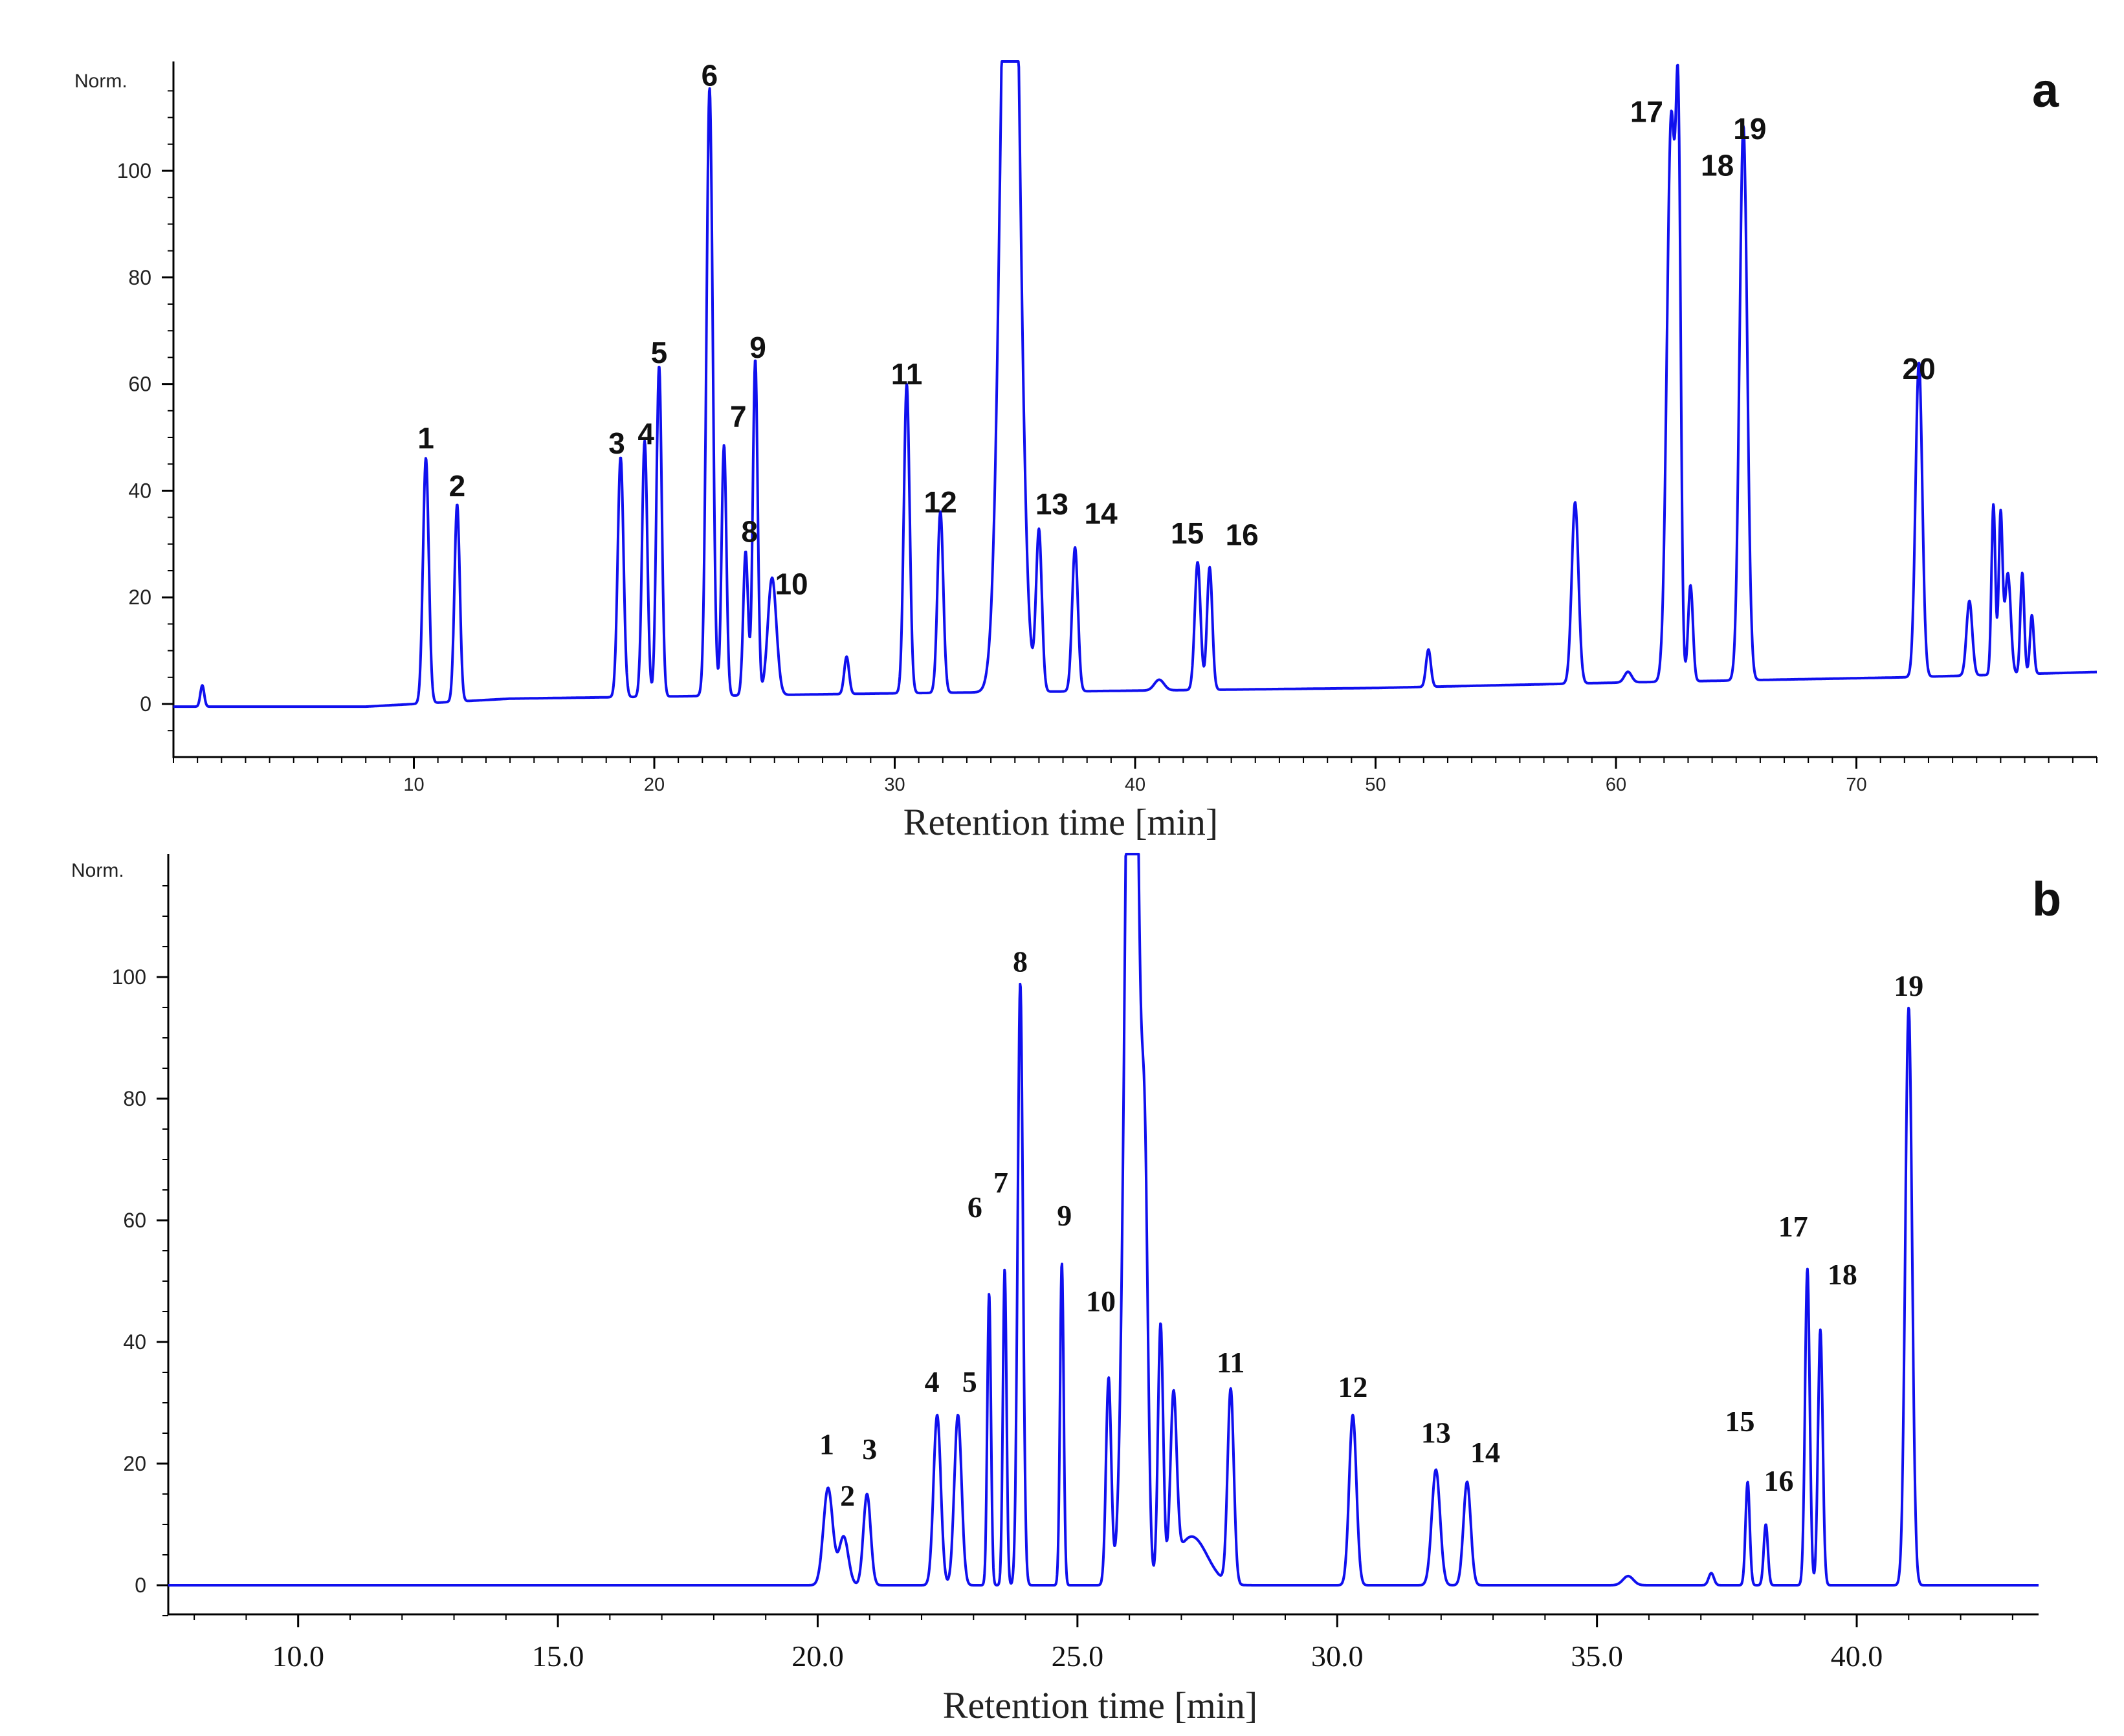  What do you see at coordinates (1597, 1656) in the screenshot?
I see `x-tick-label: 35.0` at bounding box center [1597, 1656].